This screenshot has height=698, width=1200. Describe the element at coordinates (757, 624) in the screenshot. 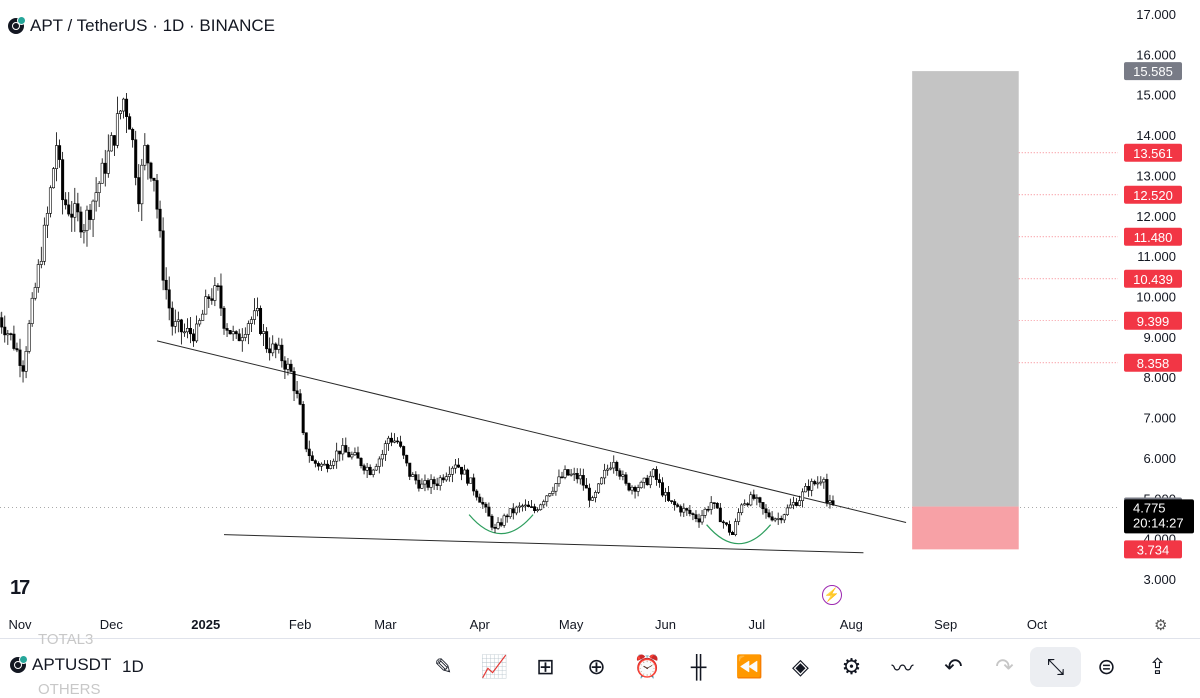

I see `x-tick-label: Jul` at that location.